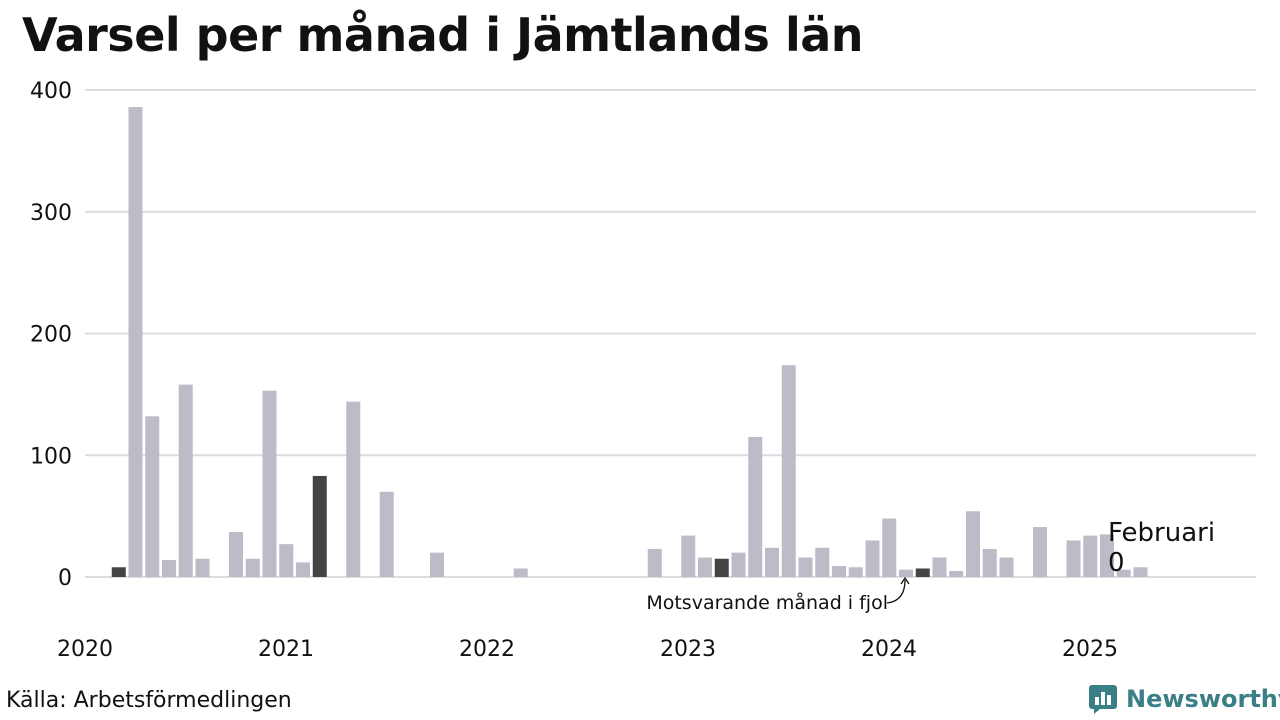  What do you see at coordinates (51, 213) in the screenshot?
I see `y-tick-label: 300` at bounding box center [51, 213].